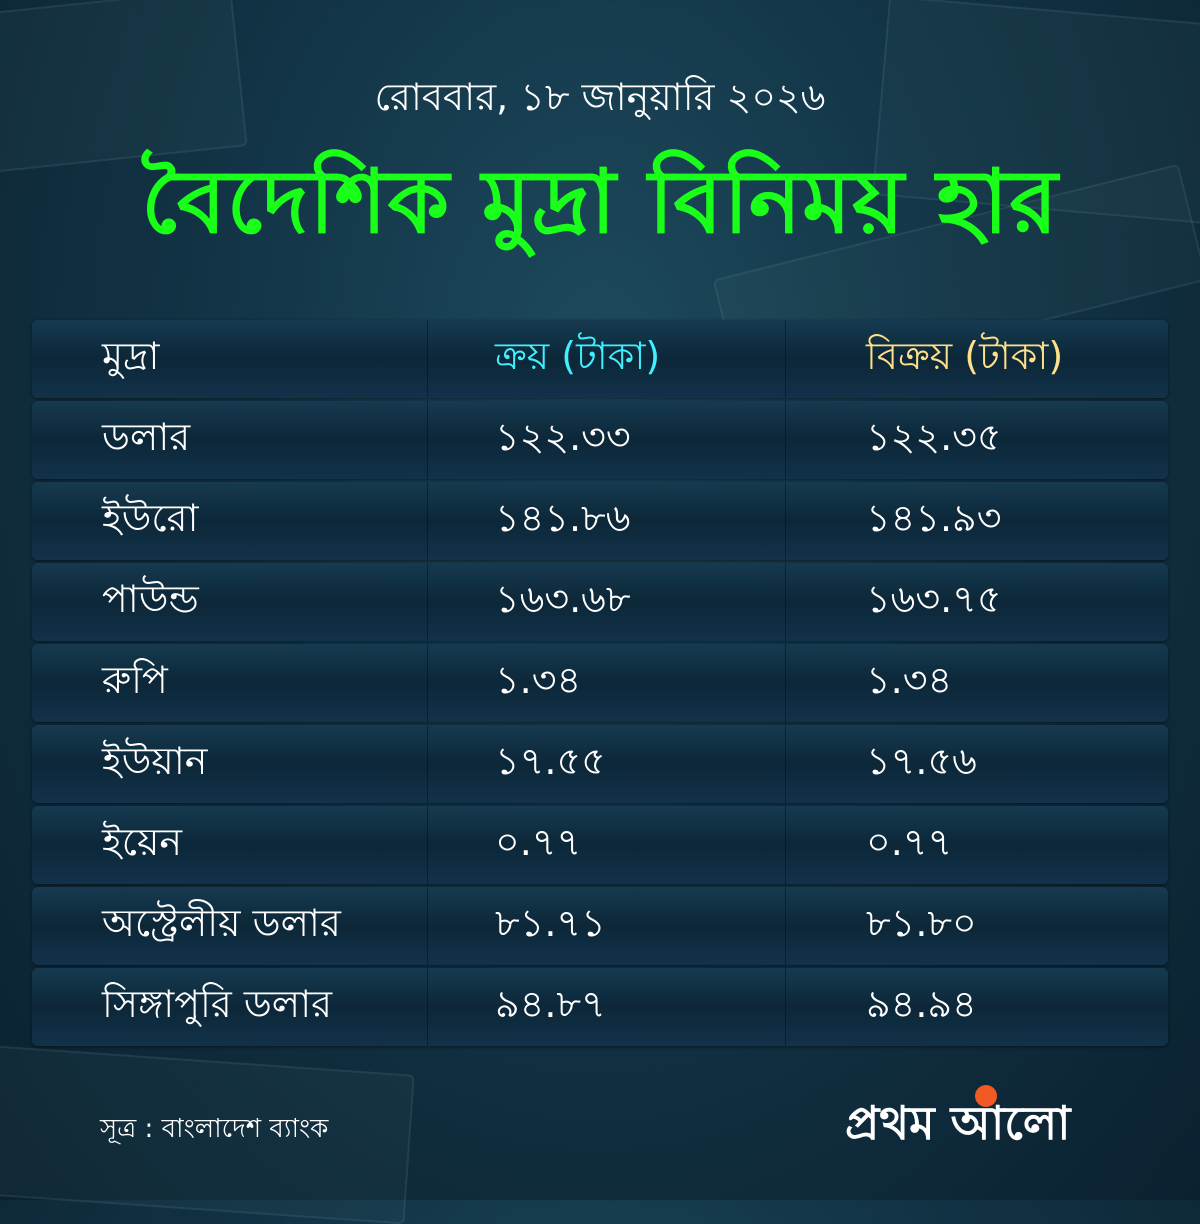 This screenshot has height=1224, width=1200. Describe the element at coordinates (986, 1096) in the screenshot. I see `sun-icon` at that location.